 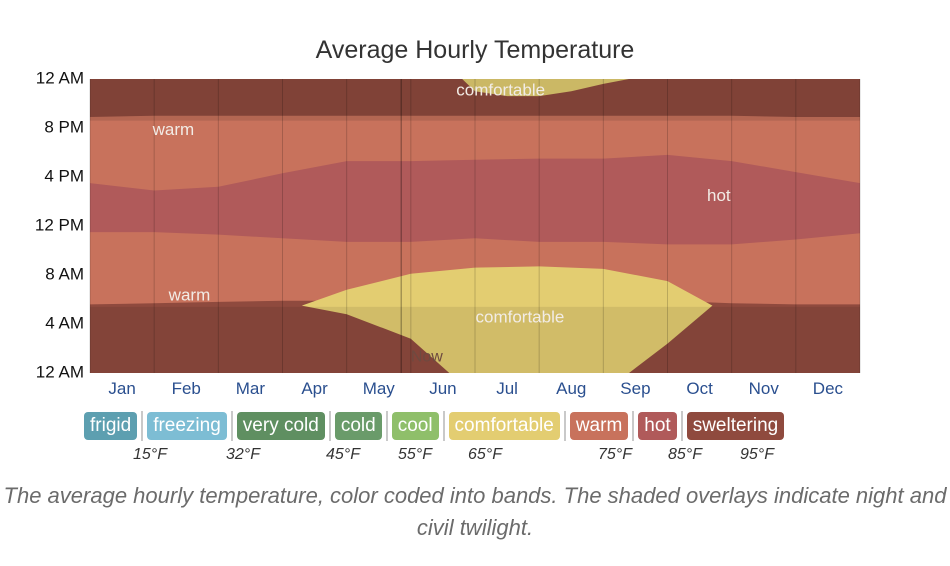 I want to click on legend-frigid: frigid, so click(x=111, y=426).